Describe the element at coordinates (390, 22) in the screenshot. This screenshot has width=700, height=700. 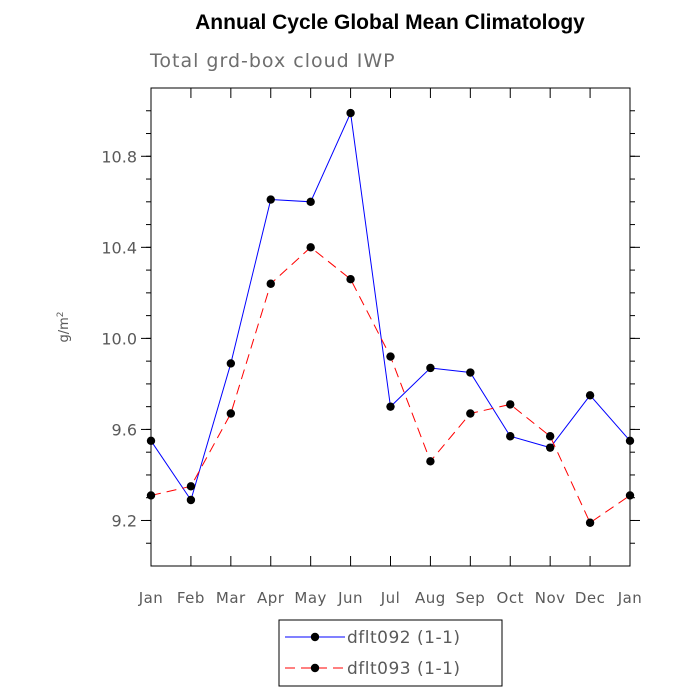
I see `chart-title: Annual Cycle Global Mean Climatology` at that location.